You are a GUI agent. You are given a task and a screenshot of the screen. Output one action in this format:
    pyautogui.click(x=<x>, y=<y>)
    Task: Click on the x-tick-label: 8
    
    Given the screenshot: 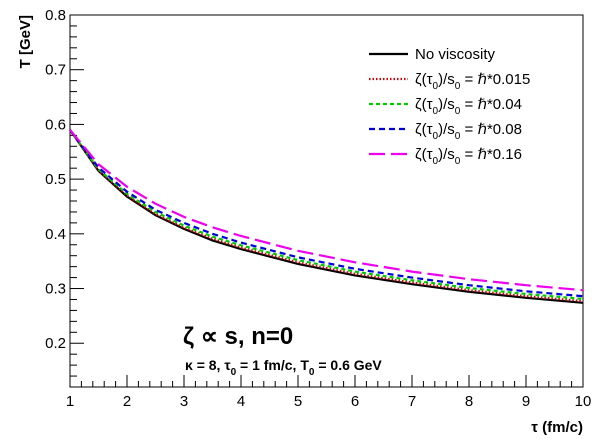 What is the action you would take?
    pyautogui.click(x=469, y=401)
    